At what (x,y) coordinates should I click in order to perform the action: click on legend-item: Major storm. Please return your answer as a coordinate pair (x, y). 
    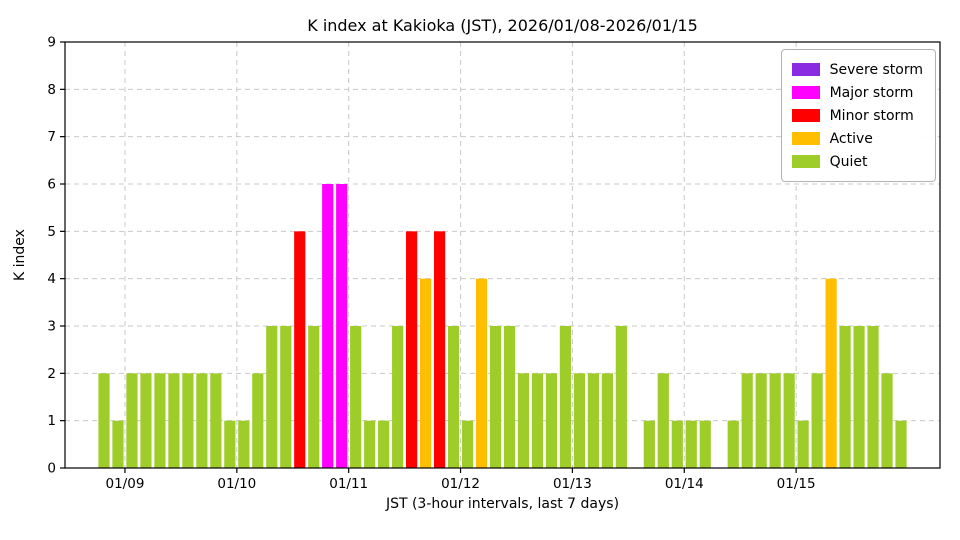
    Looking at the image, I should click on (857, 92).